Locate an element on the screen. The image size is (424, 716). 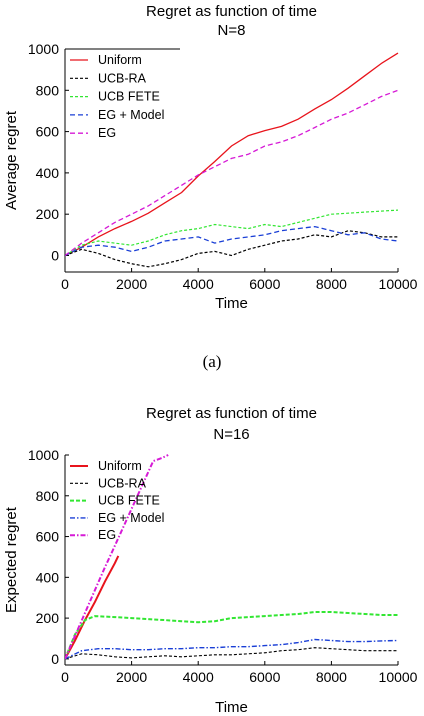
series-line-eg is located at coordinates (117, 557).